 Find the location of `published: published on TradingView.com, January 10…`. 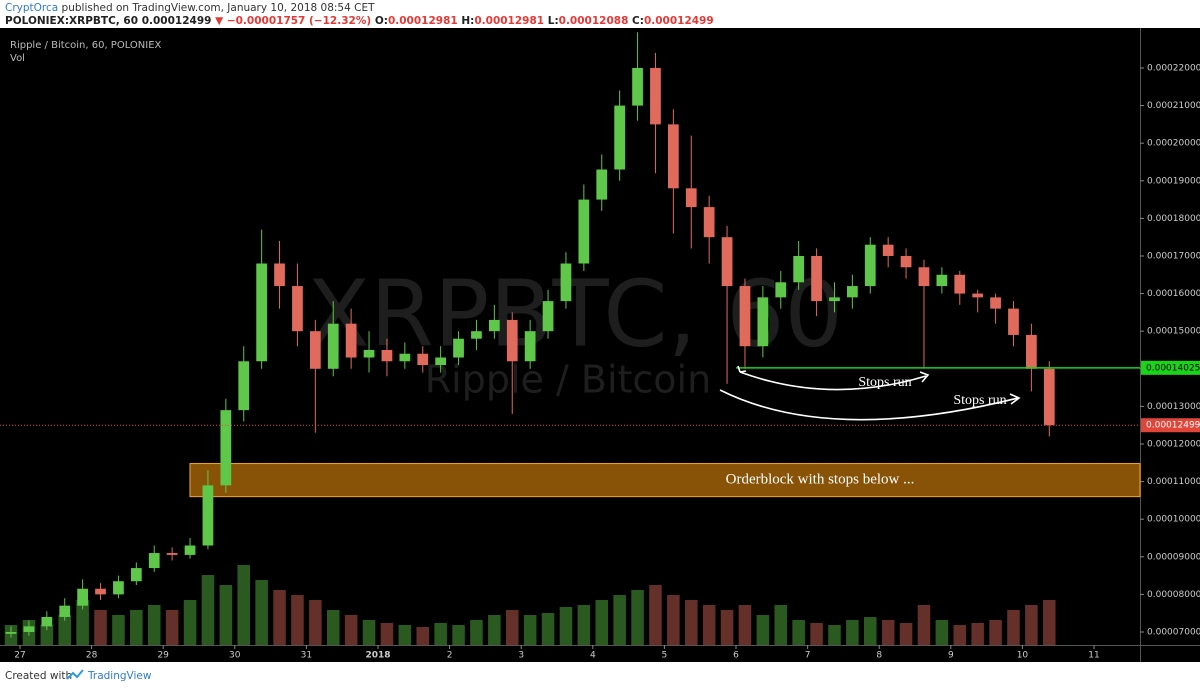

published: published on TradingView.com, January 10… is located at coordinates (219, 8).